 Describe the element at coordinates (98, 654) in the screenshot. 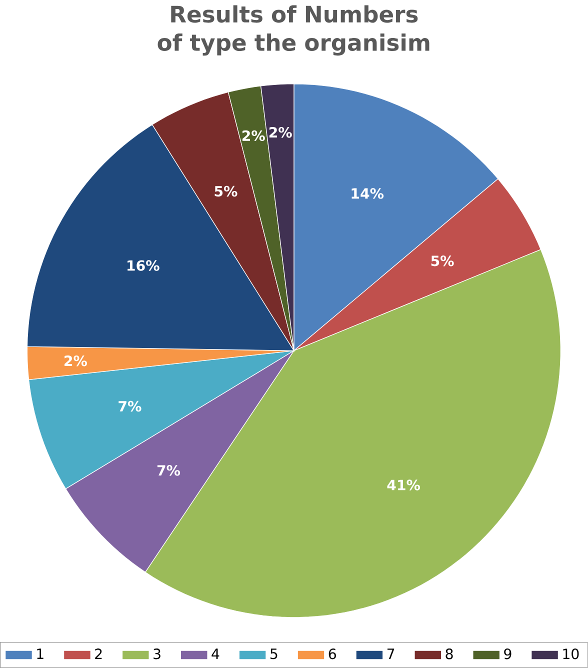

I see `legend-label: 2` at that location.